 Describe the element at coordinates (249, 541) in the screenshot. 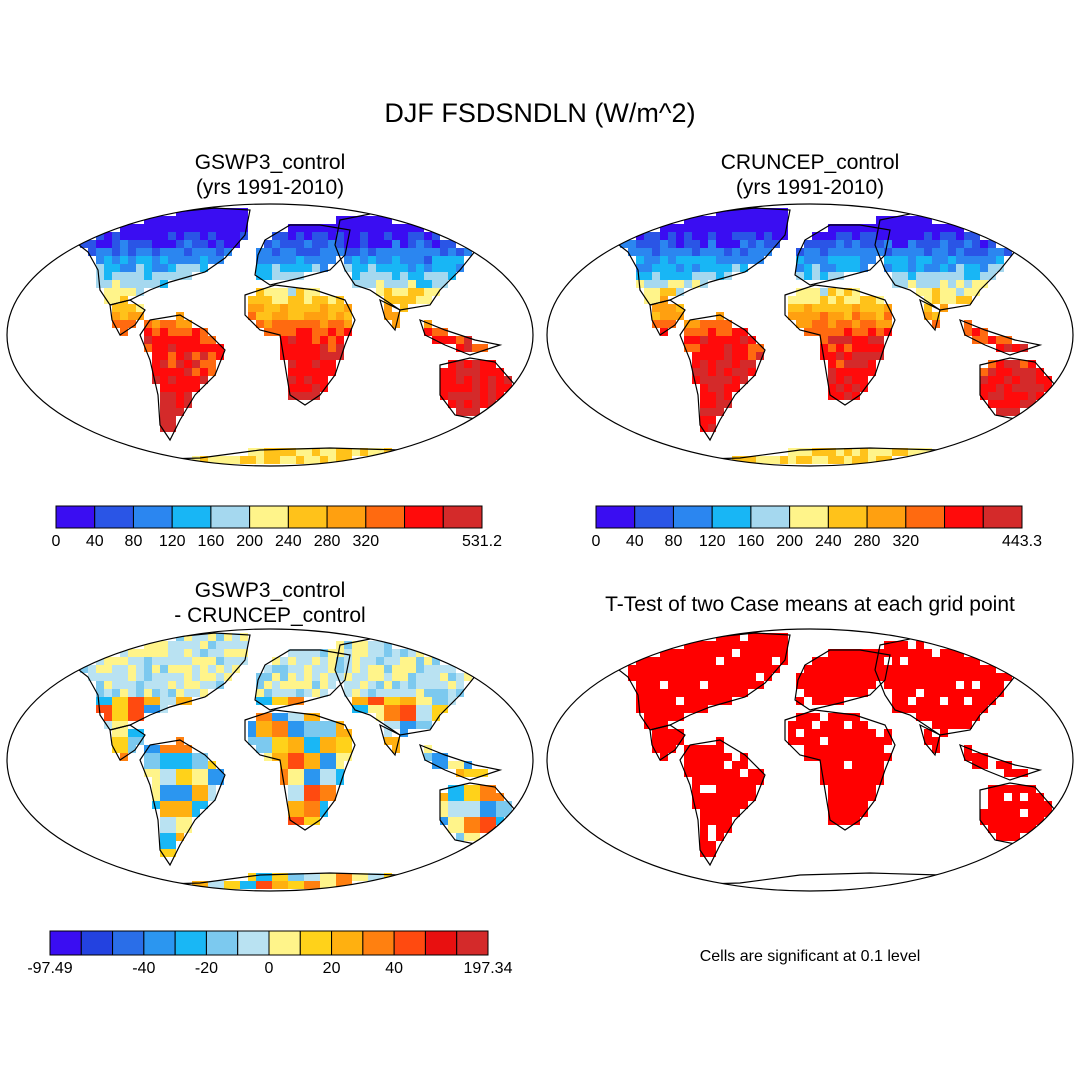

I see `colorbar-tick-label: 200` at that location.